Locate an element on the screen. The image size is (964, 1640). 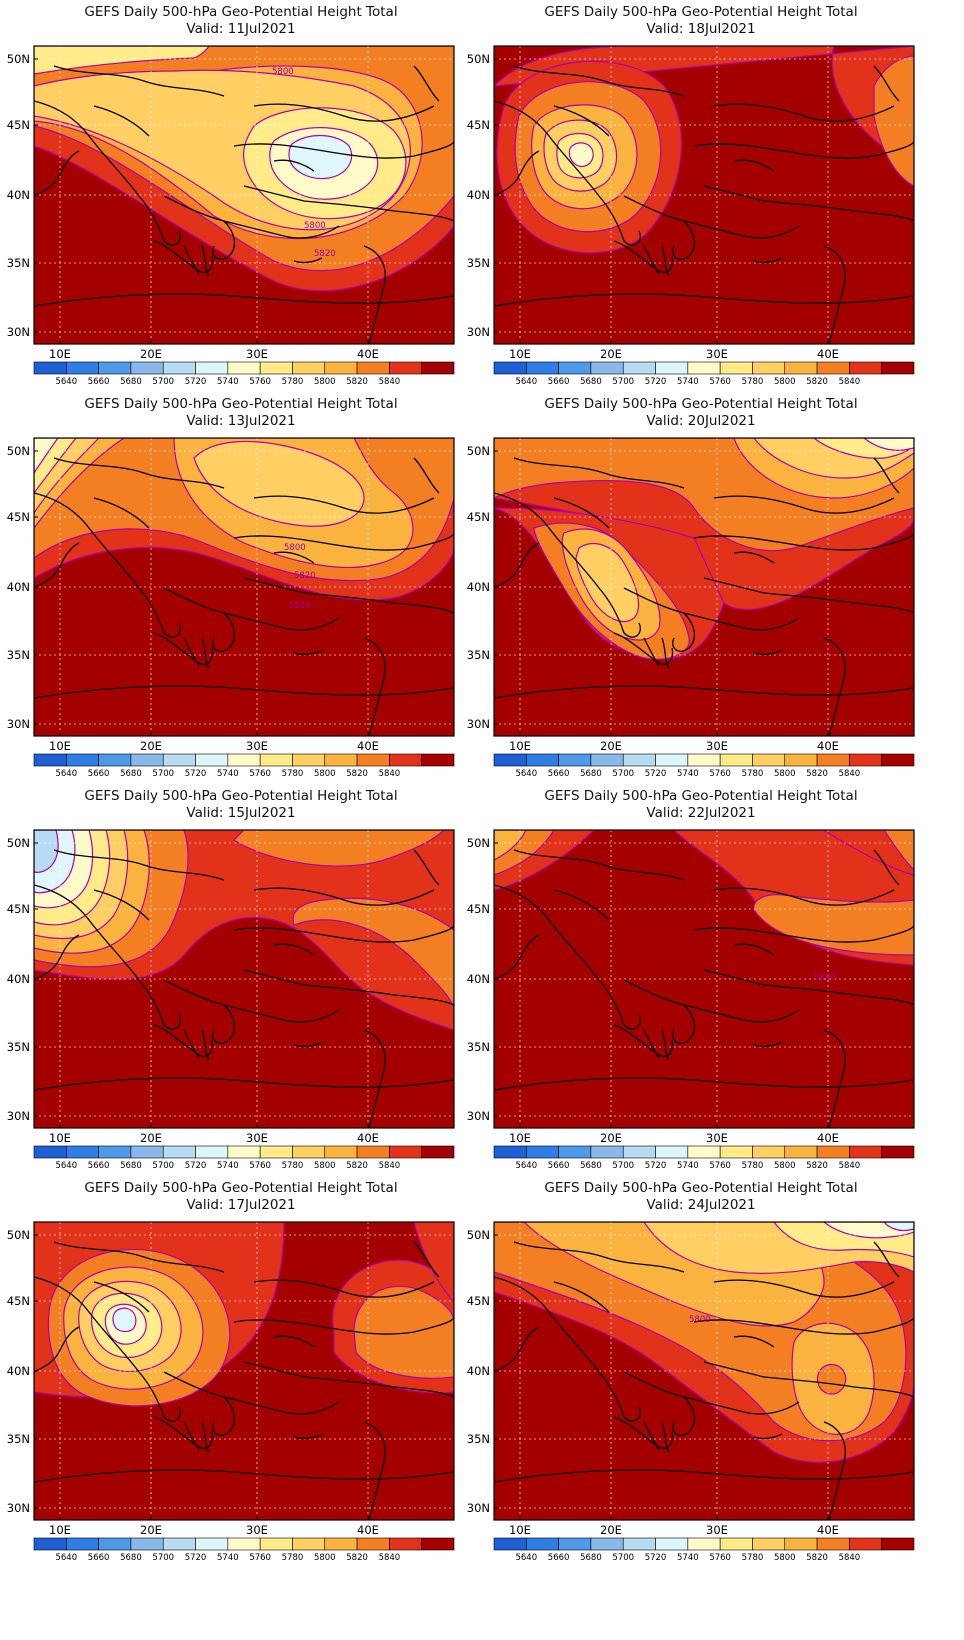
panel-valid-date: Valid: 22Jul2021 is located at coordinates (701, 813).